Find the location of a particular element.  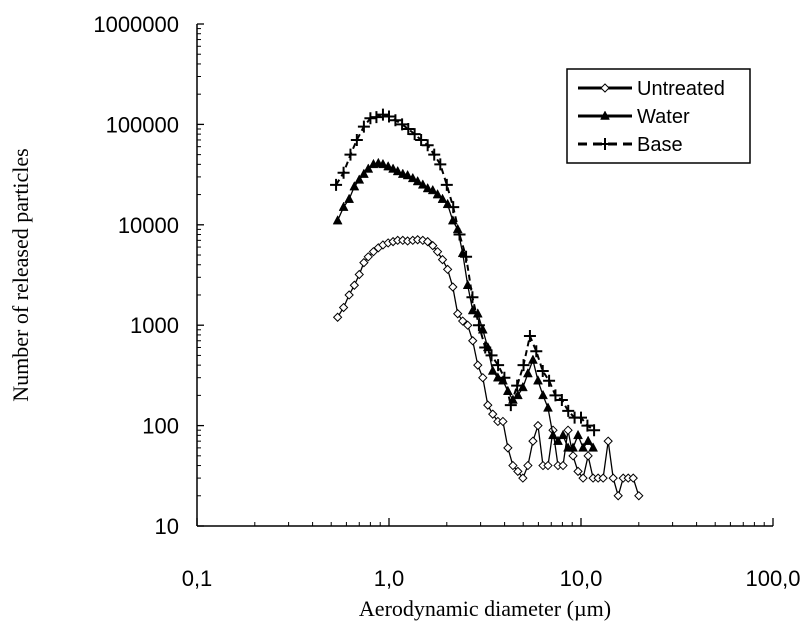

legend-items: Untreated Water Base is located at coordinates (651, 117).